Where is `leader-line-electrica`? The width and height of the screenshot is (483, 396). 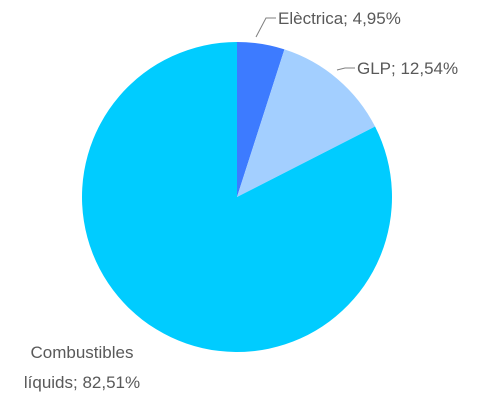
leader-line-electrica is located at coordinates (265, 27).